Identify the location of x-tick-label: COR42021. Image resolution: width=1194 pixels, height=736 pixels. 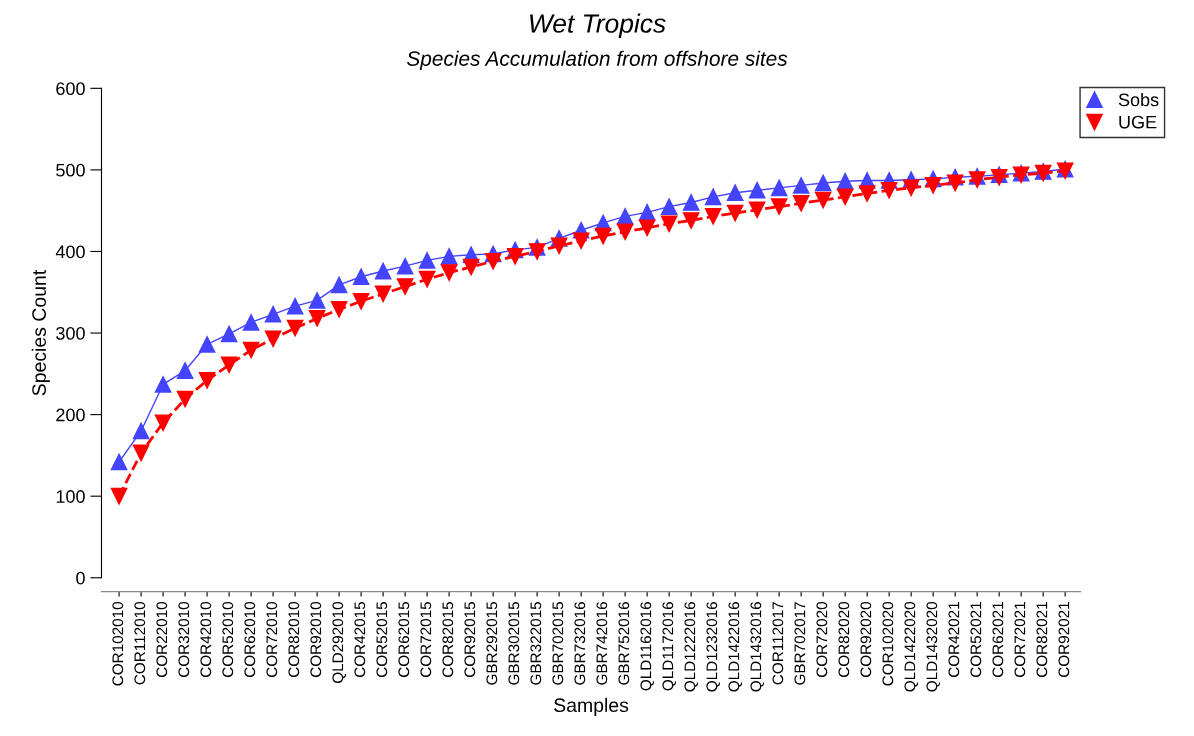
(954, 640).